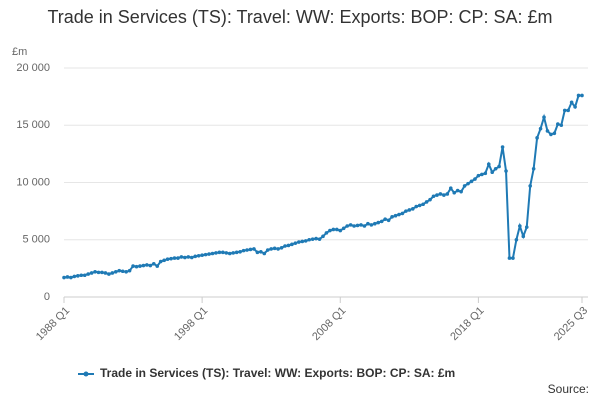 This screenshot has height=400, width=600. Describe the element at coordinates (568, 389) in the screenshot. I see `source: Source:` at that location.